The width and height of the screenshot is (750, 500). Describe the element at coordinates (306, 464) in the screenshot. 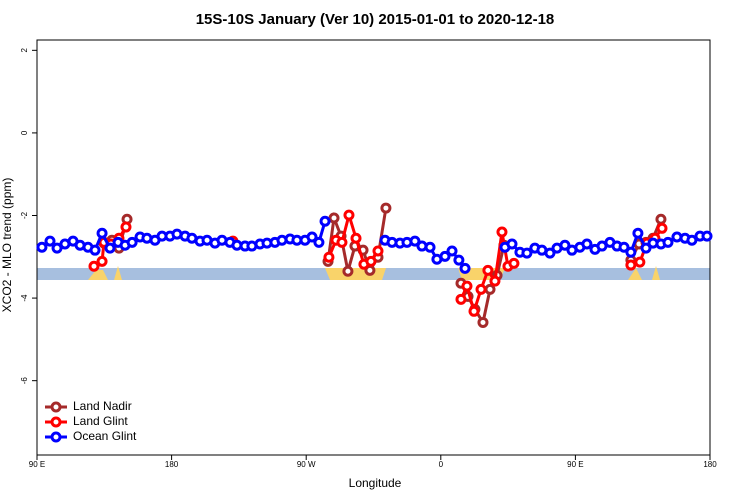

I see `x-tick-label: 90 W` at that location.